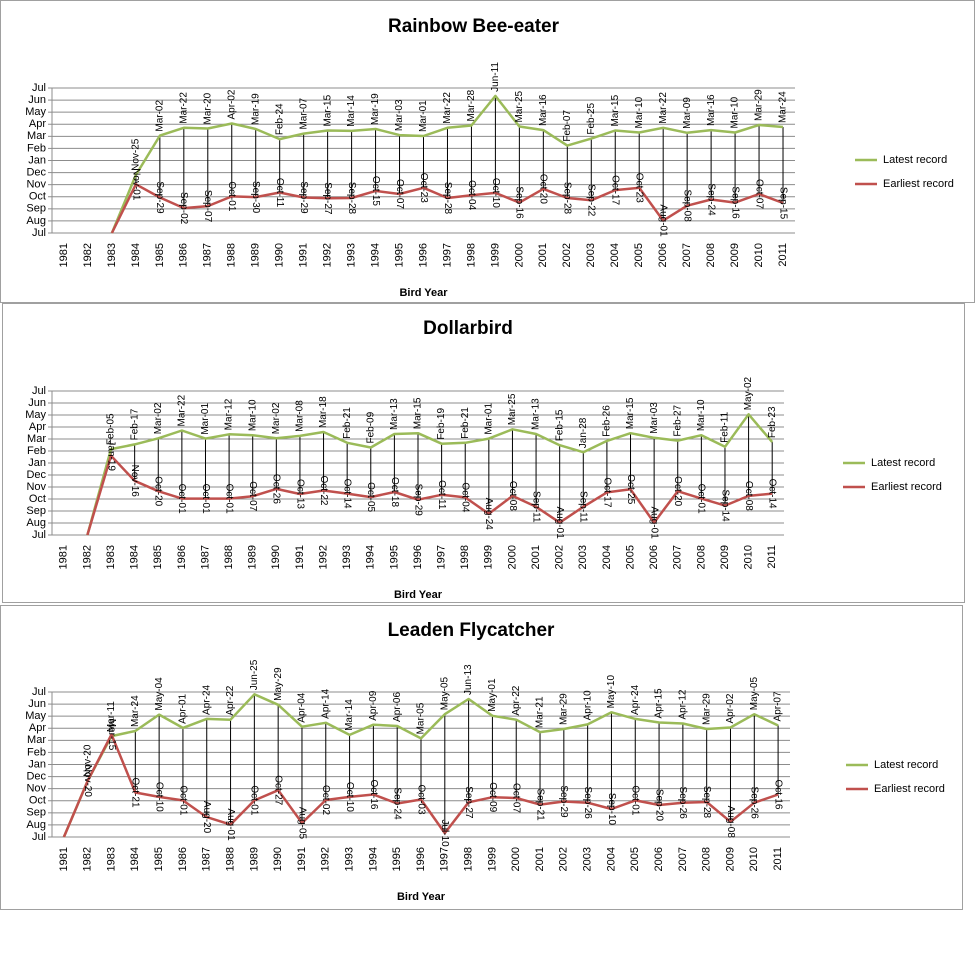  What do you see at coordinates (563, 709) in the screenshot?
I see `data-label: Mar-29` at bounding box center [563, 709].